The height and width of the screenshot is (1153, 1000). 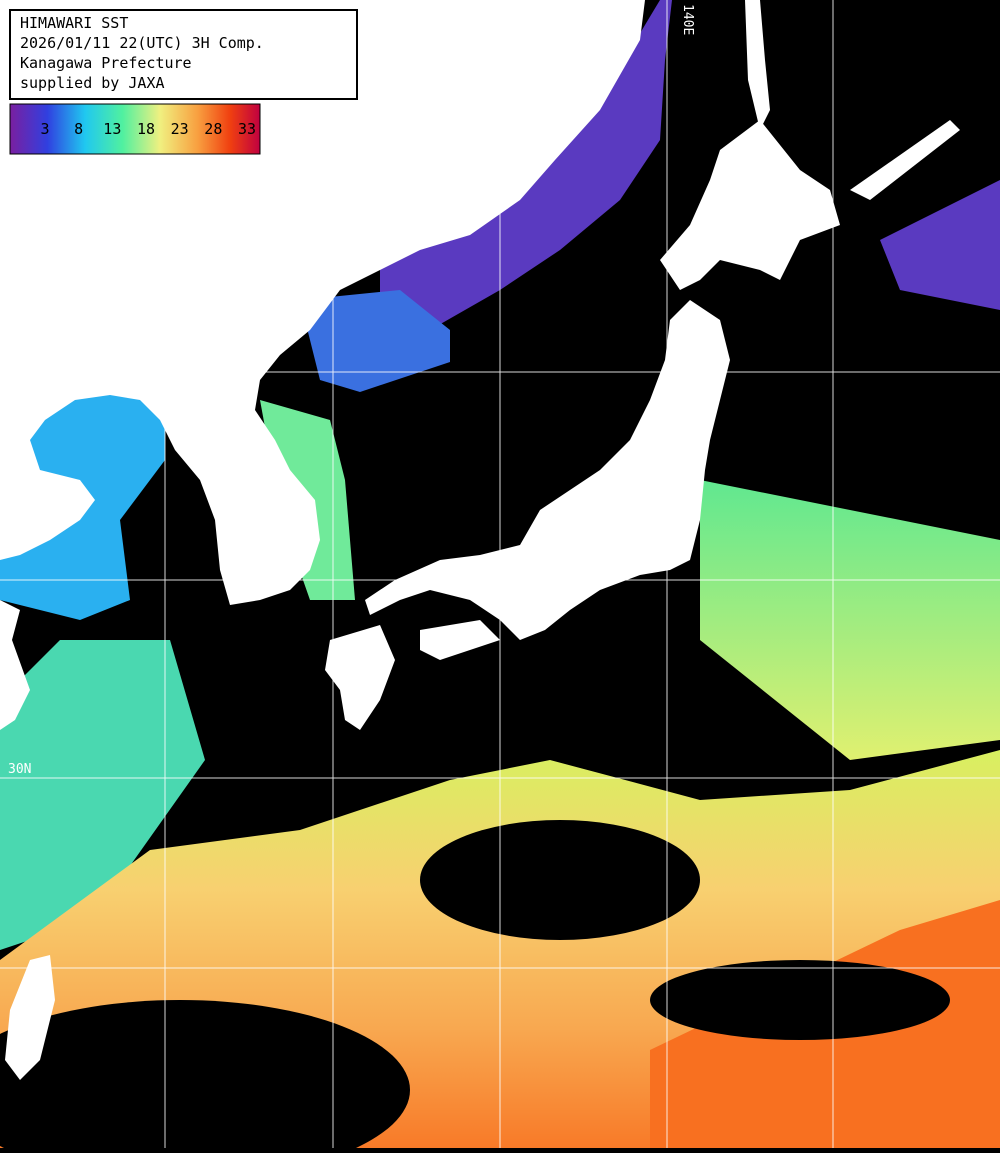 What do you see at coordinates (850, 620) in the screenshot?
I see `sst-east` at bounding box center [850, 620].